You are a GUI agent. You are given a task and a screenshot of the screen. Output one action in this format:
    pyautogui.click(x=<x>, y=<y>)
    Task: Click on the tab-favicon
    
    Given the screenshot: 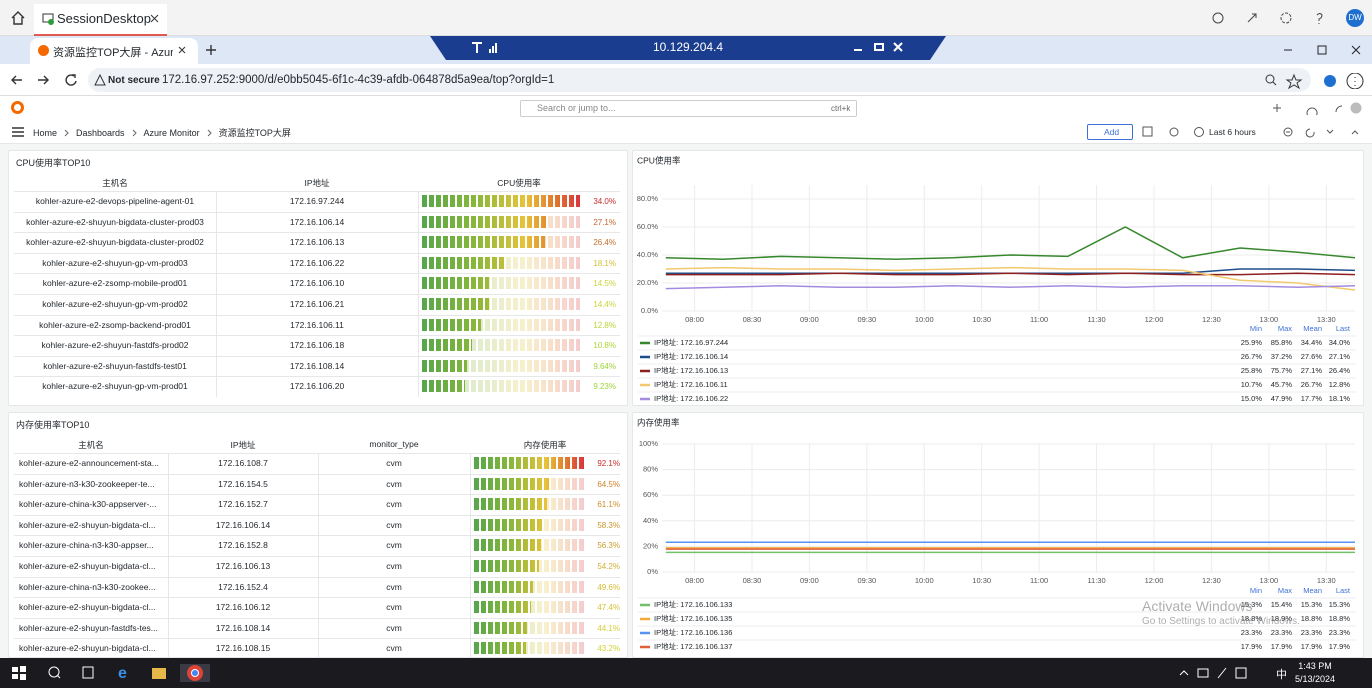 What is the action you would take?
    pyautogui.click(x=43, y=50)
    